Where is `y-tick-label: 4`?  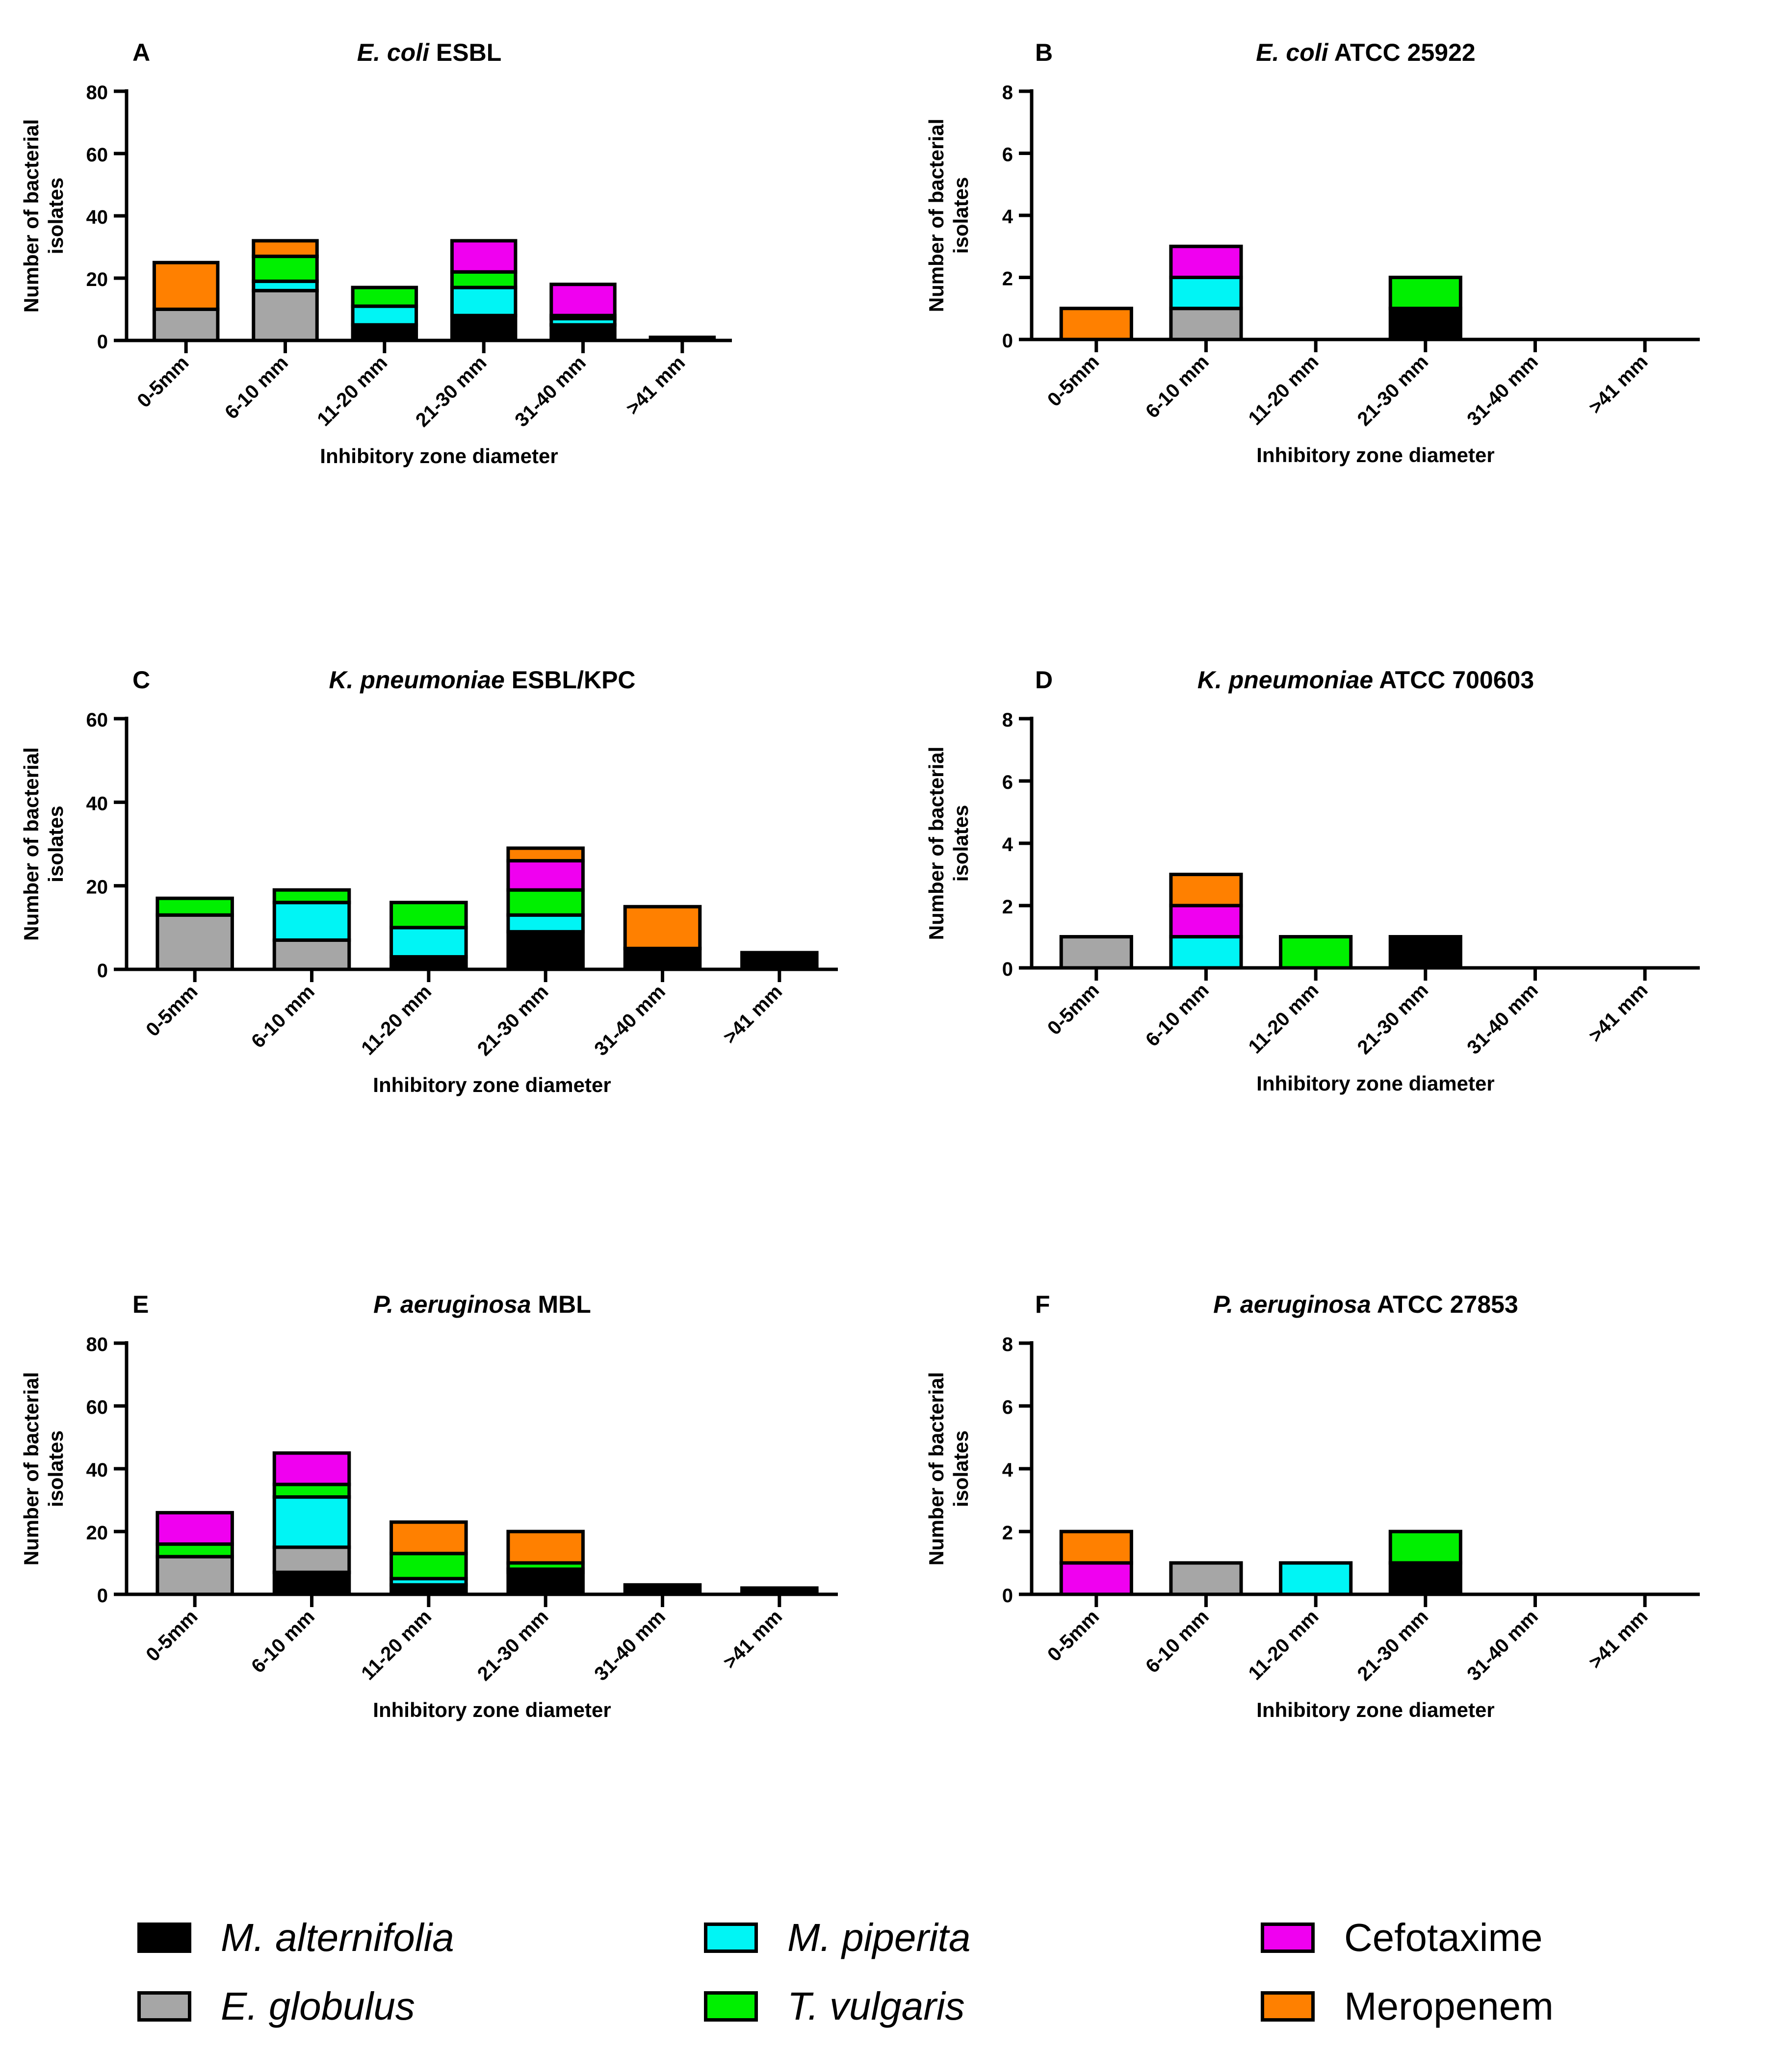
y-tick-label: 4 is located at coordinates (1008, 1470).